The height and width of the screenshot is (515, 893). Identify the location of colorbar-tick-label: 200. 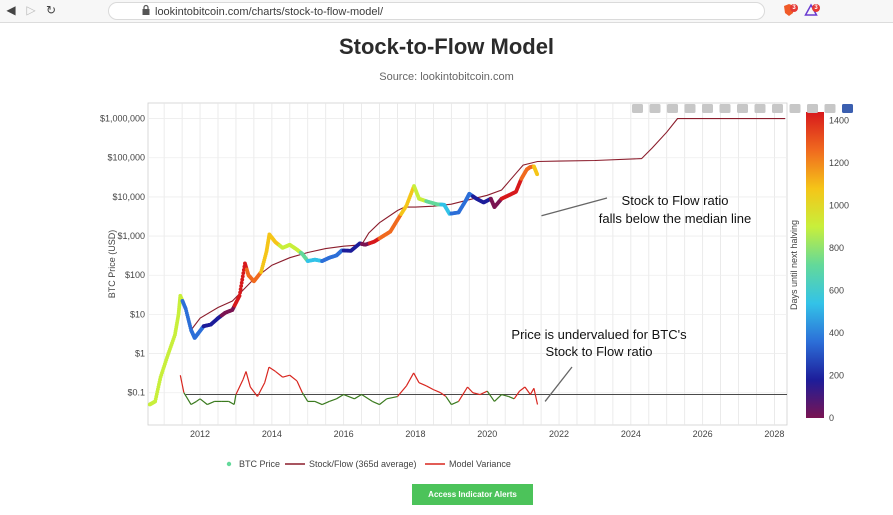
(836, 376).